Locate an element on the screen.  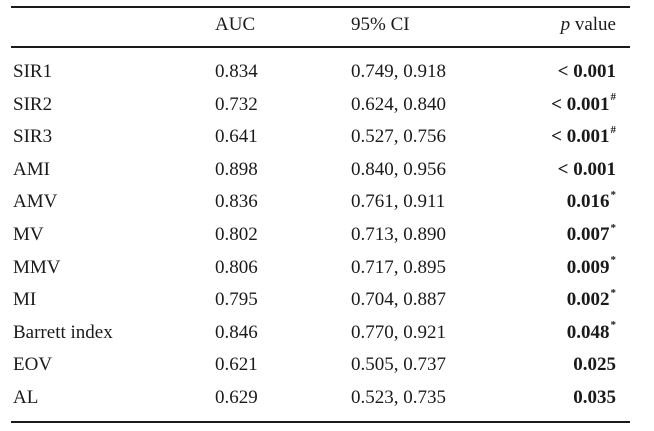
p-value-text: 0.016 is located at coordinates (588, 202).